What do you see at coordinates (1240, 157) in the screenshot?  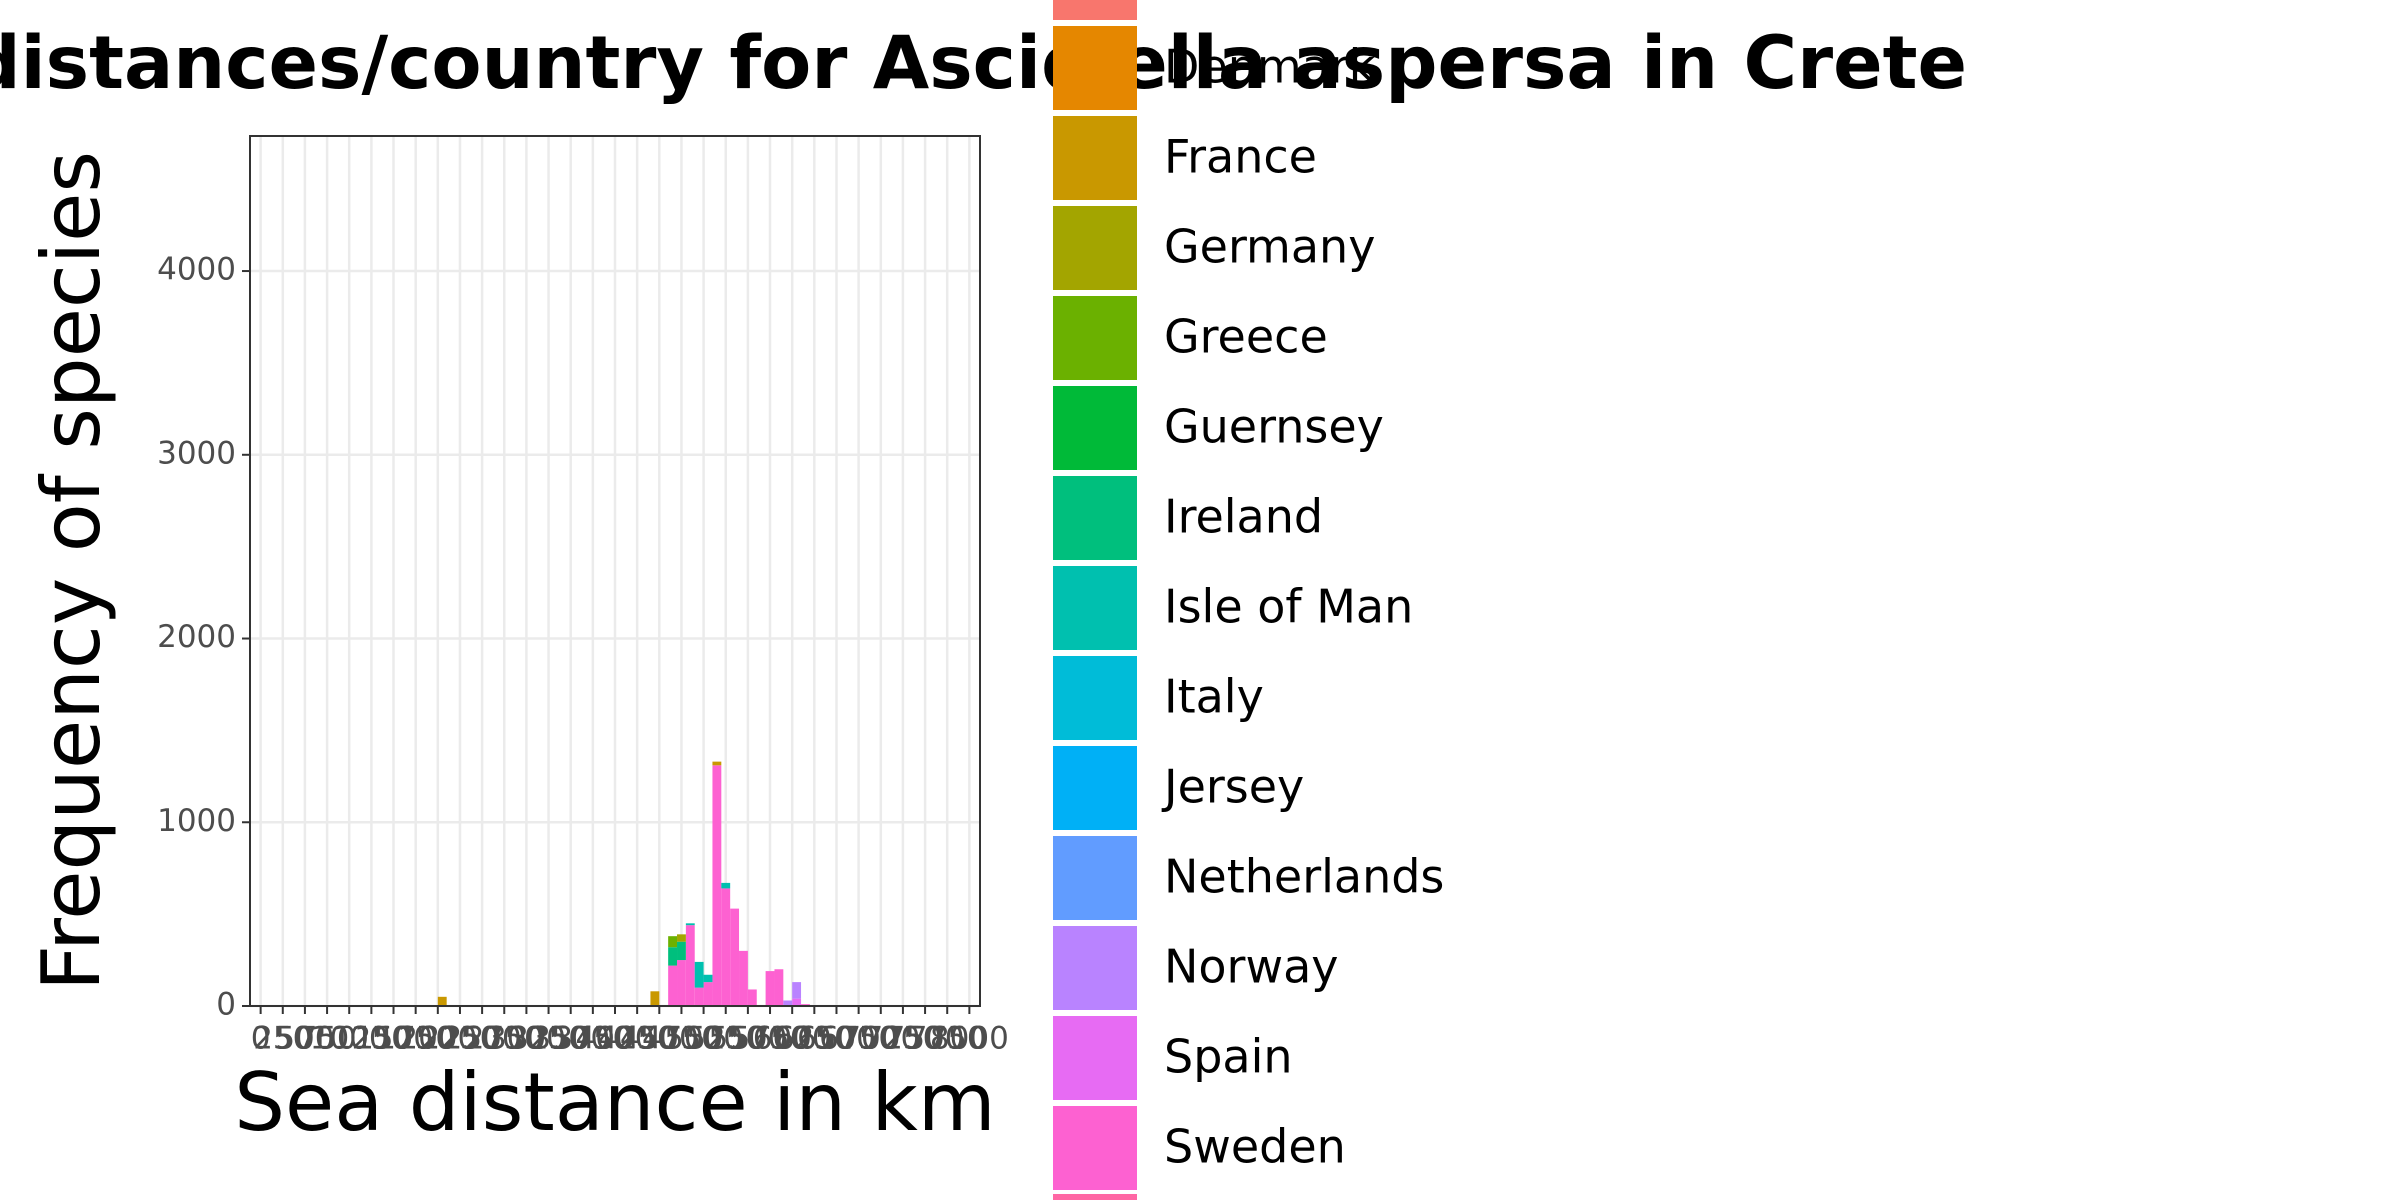 I see `legend-label: France` at bounding box center [1240, 157].